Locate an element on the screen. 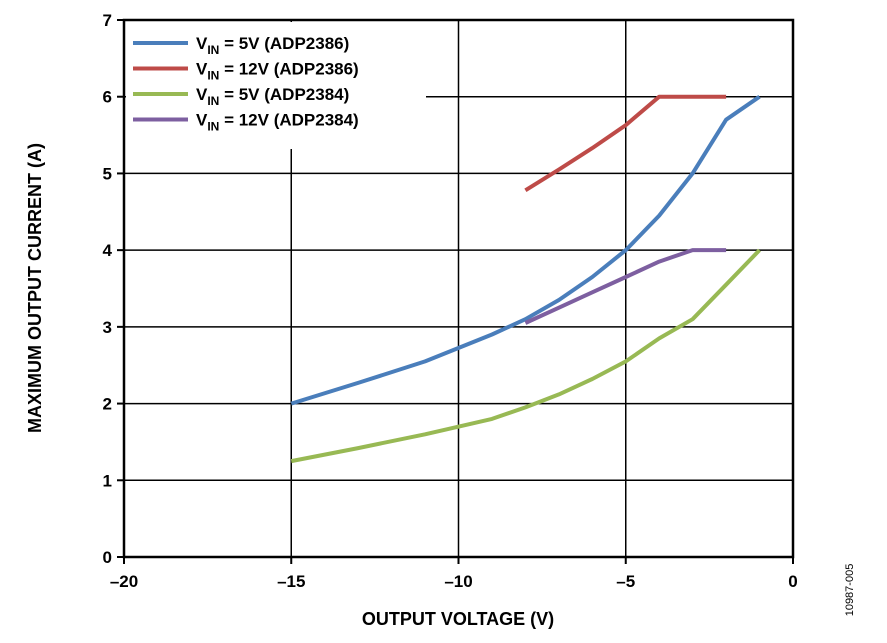  y-tick-label: 6 is located at coordinates (107, 97).